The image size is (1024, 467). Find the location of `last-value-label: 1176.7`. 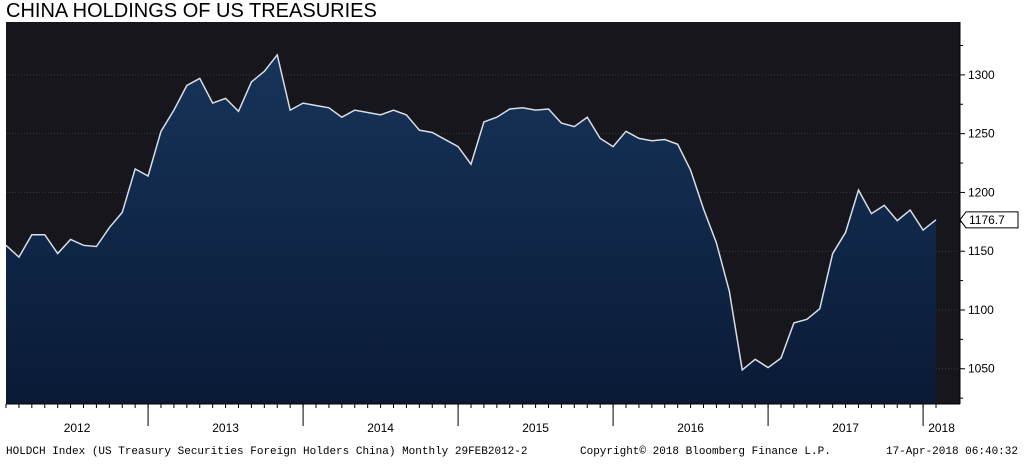

last-value-label: 1176.7 is located at coordinates (987, 220).